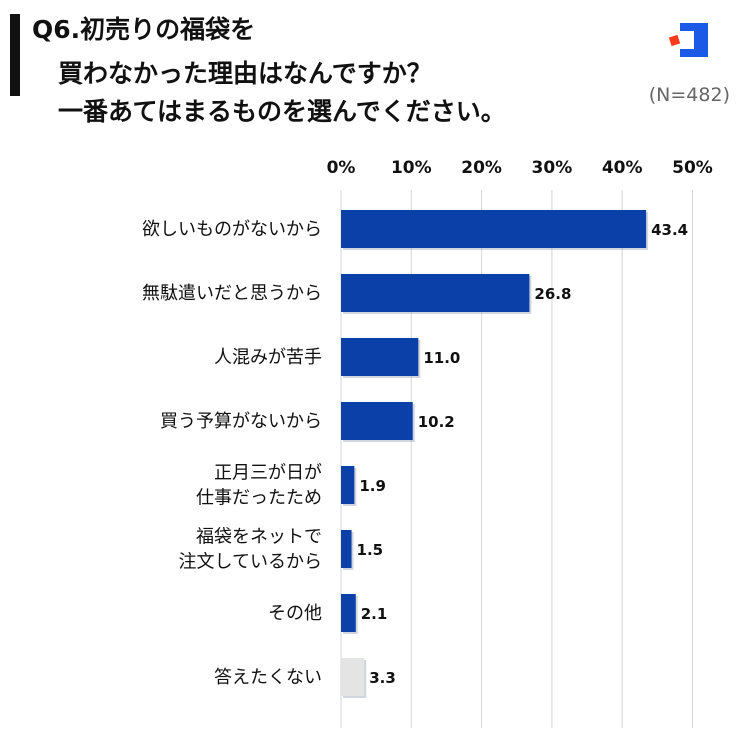 This screenshot has height=750, width=750. Describe the element at coordinates (15, 55) in the screenshot. I see `title-accent-bar` at that location.